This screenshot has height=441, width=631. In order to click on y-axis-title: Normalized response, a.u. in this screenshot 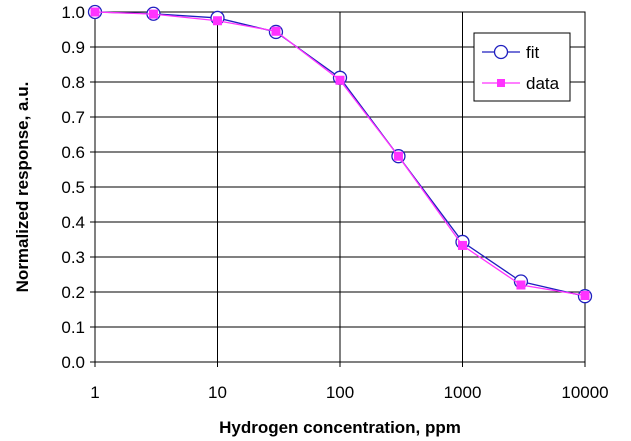, I will do `click(22, 187)`.